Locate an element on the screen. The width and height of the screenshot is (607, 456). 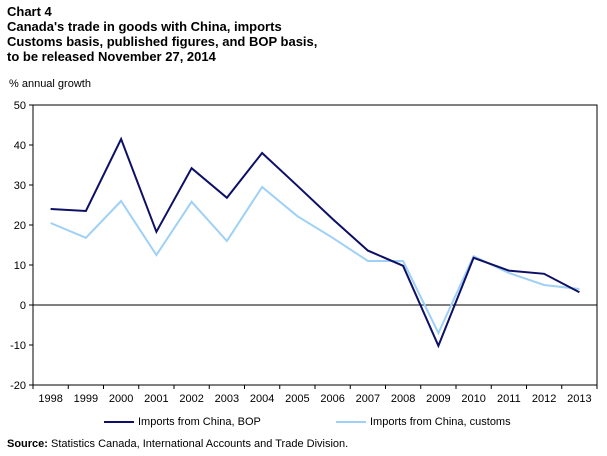
y-tick-label: 0 is located at coordinates (23, 306).